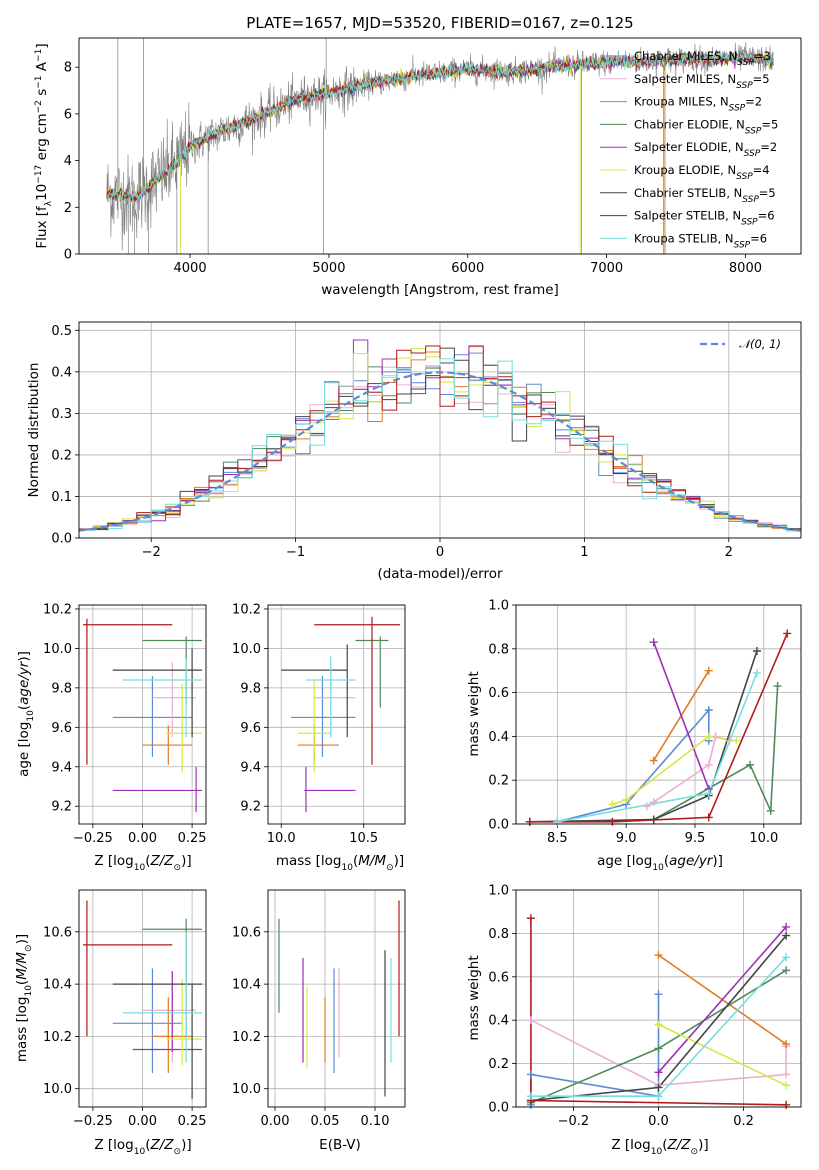 The width and height of the screenshot is (819, 1170). What do you see at coordinates (26, 714) in the screenshot?
I see `y-axis-label: age [log10(age/yr)]` at bounding box center [26, 714].